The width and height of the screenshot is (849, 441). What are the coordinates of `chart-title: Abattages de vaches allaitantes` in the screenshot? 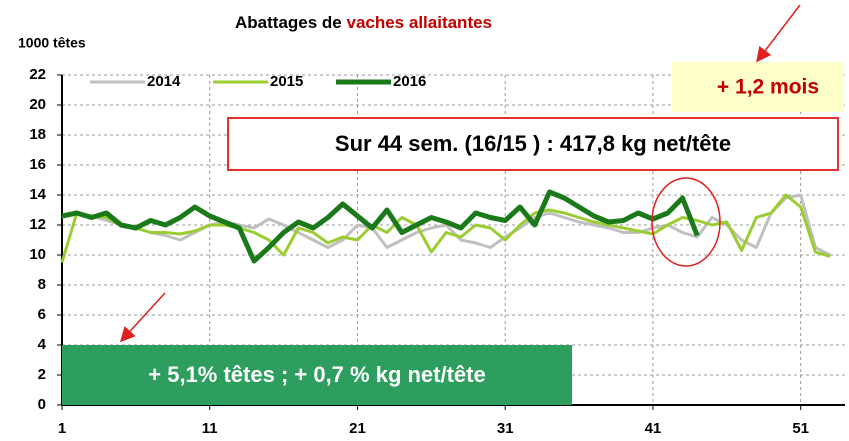 It's located at (363, 22).